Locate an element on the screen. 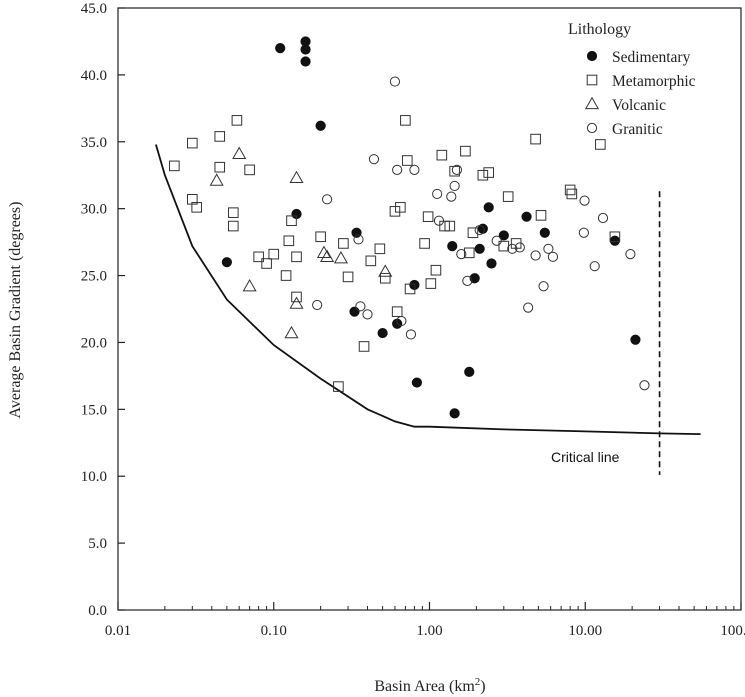 The height and width of the screenshot is (697, 745). legend-sedimentary-marker is located at coordinates (592, 56).